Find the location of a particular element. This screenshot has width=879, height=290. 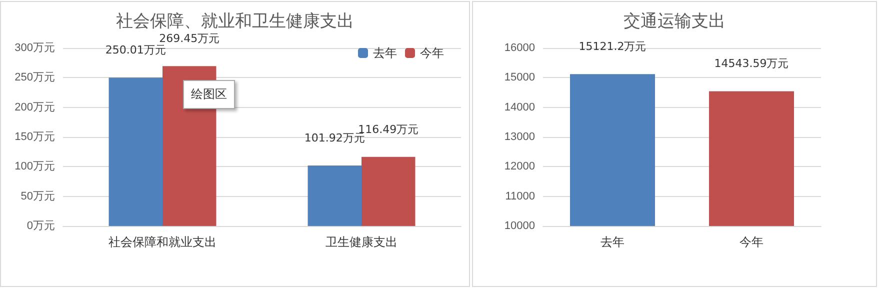

y-tick-label: 14000 is located at coordinates (519, 107).